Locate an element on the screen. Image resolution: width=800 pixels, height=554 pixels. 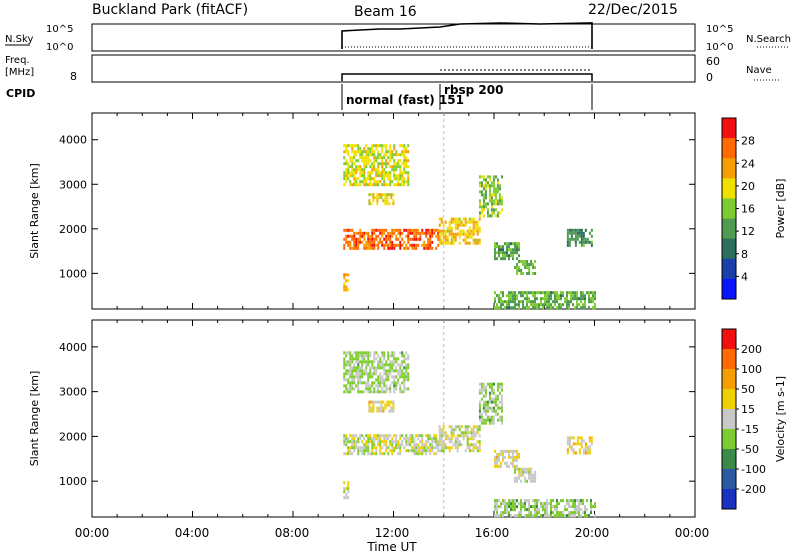
x-axis-label: Time UT is located at coordinates (391, 547).